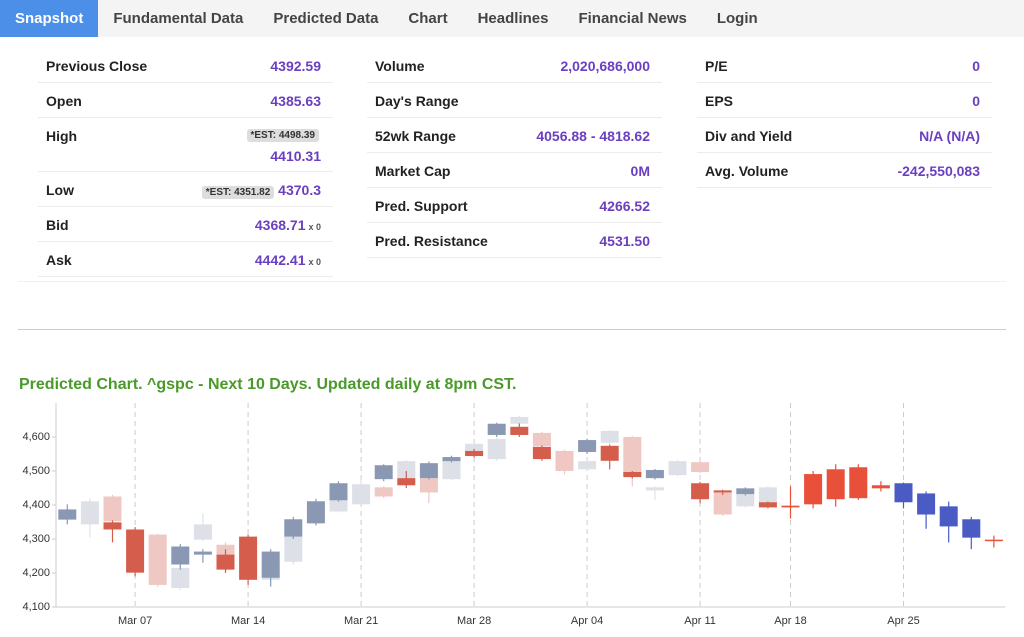 The width and height of the screenshot is (1024, 637). What do you see at coordinates (295, 101) in the screenshot?
I see `value-text: 4385.63` at bounding box center [295, 101].